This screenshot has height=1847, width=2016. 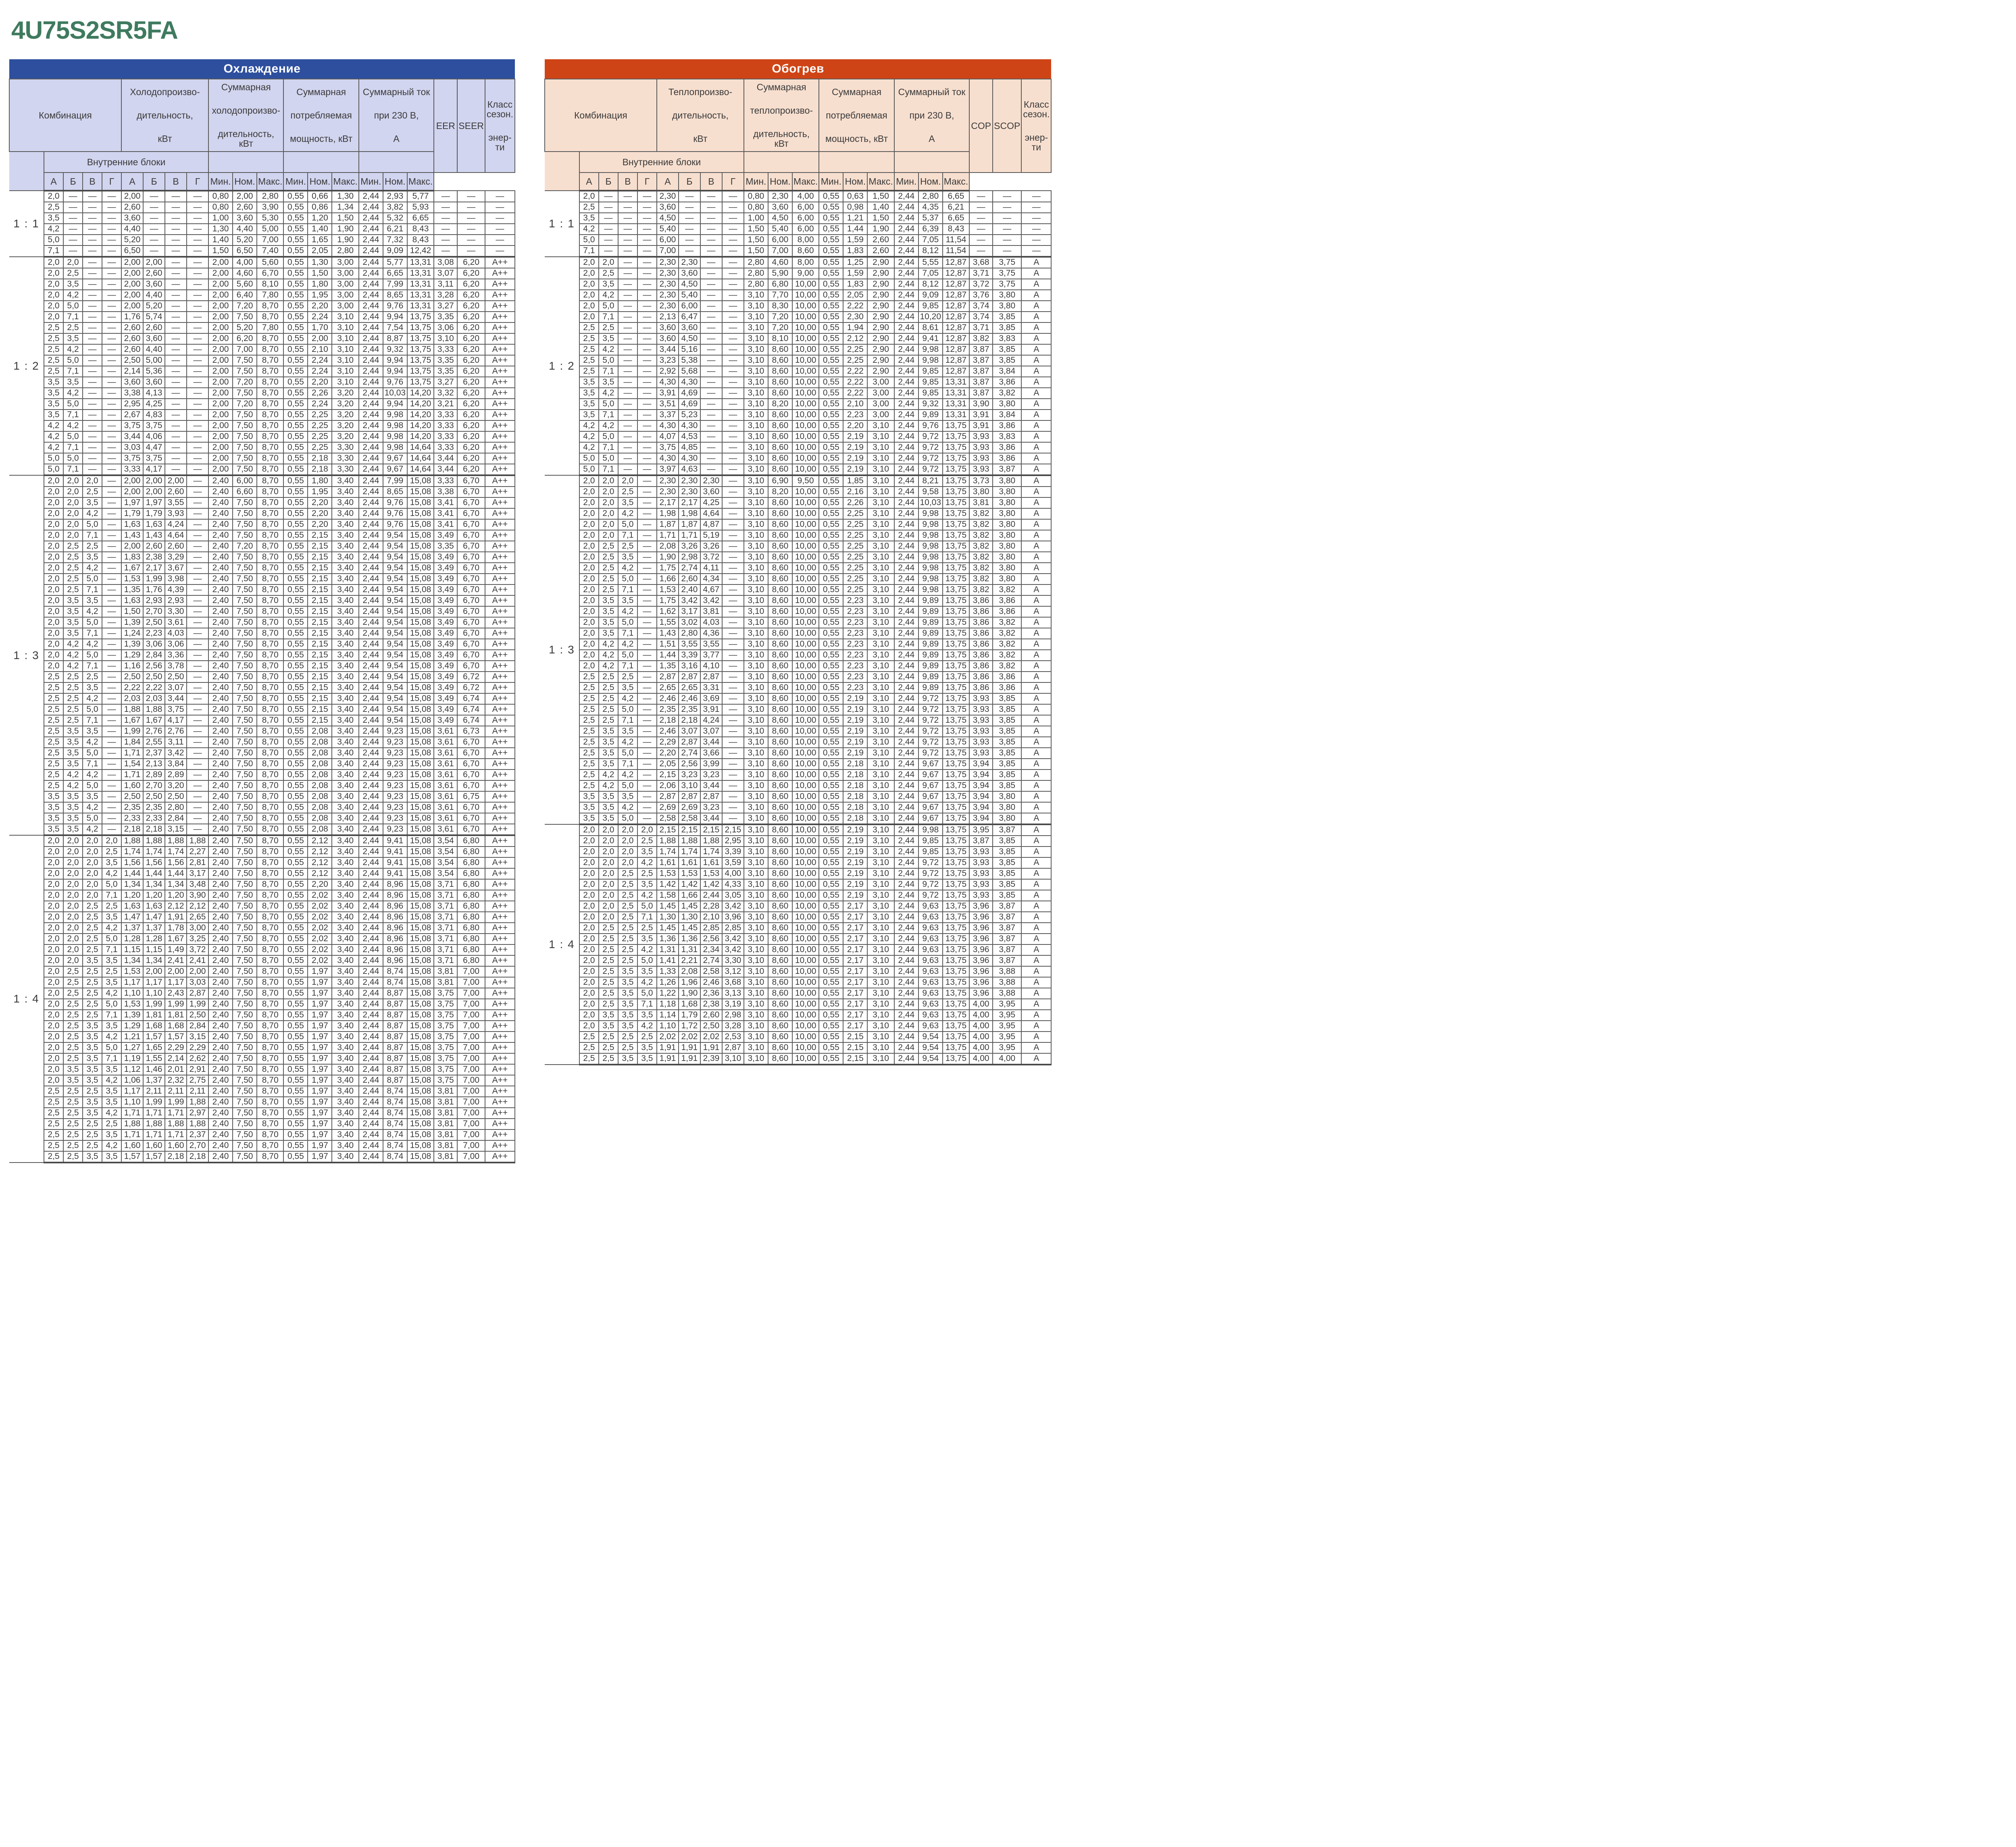 I want to click on table-cell: 2,80, so click(x=755, y=262).